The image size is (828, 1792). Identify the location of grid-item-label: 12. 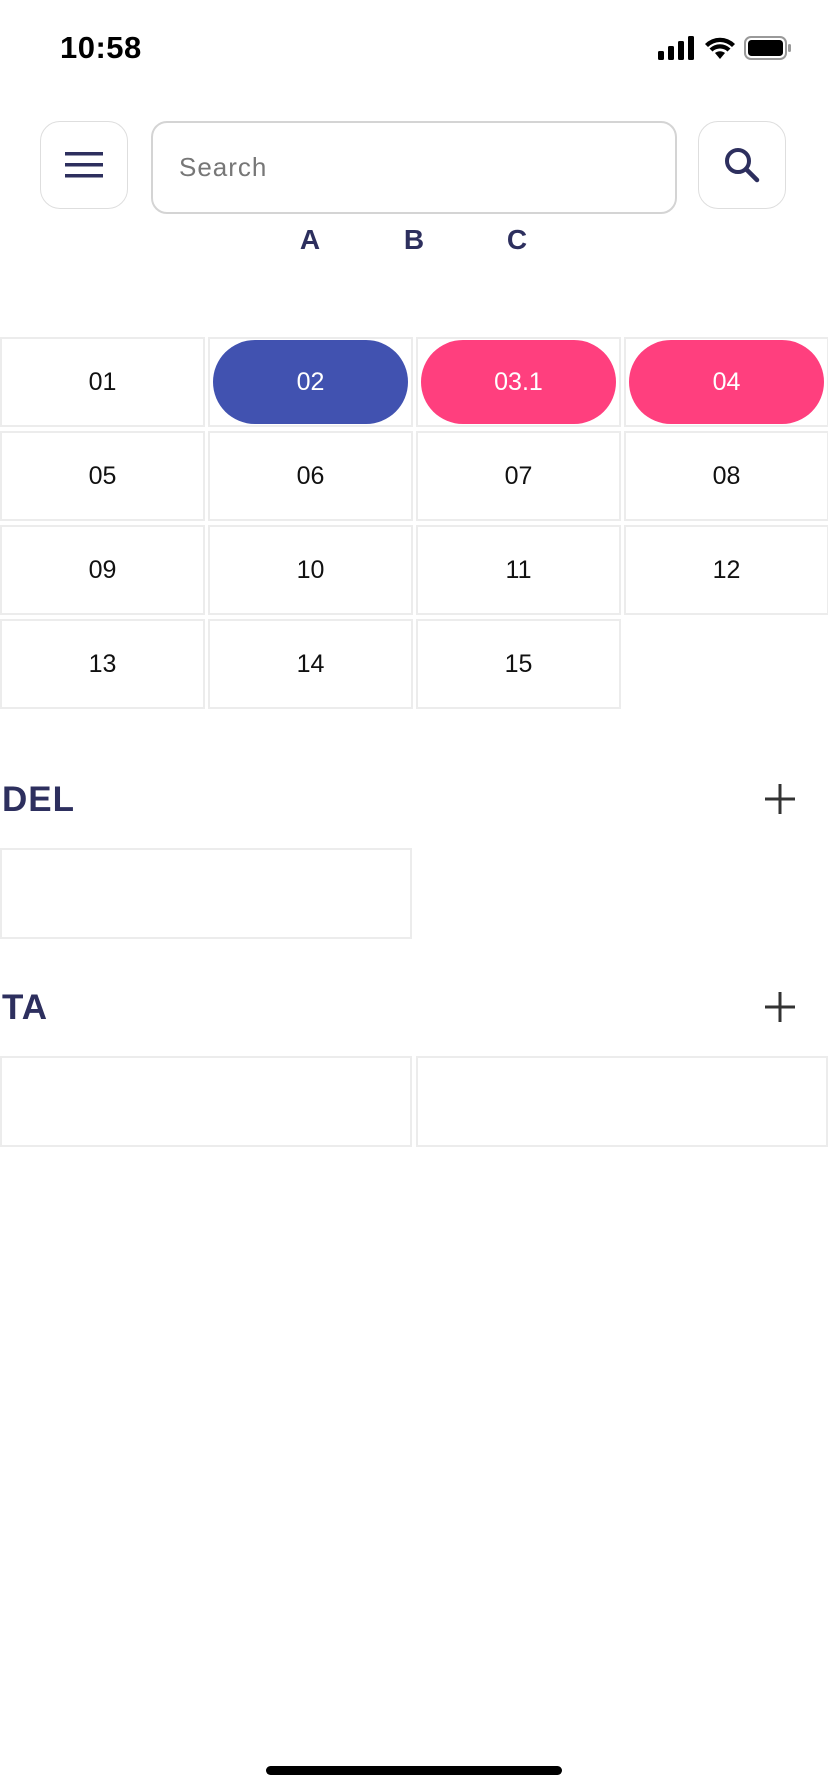
(726, 569).